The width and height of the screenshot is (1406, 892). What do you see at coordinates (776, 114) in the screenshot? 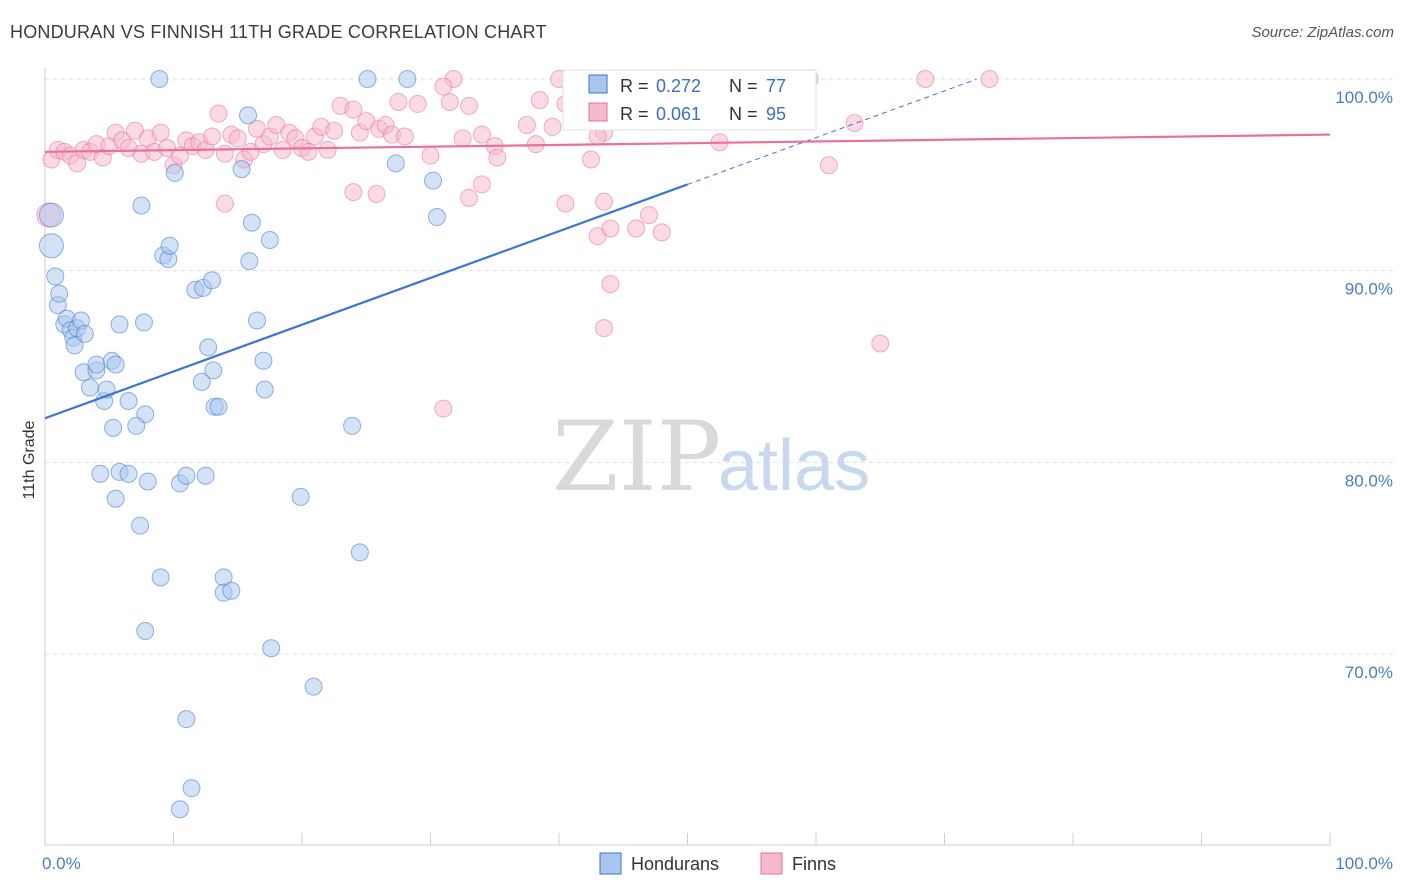
I see `legend-n-value-1: 95` at bounding box center [776, 114].